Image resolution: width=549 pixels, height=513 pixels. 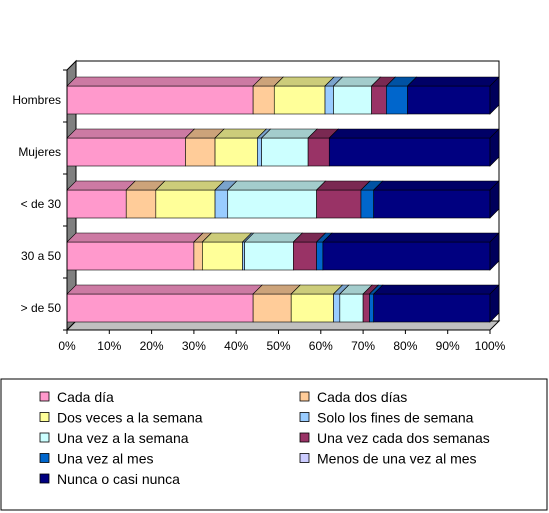 What do you see at coordinates (123, 438) in the screenshot?
I see `legend-label: Una vez a la semana` at bounding box center [123, 438].